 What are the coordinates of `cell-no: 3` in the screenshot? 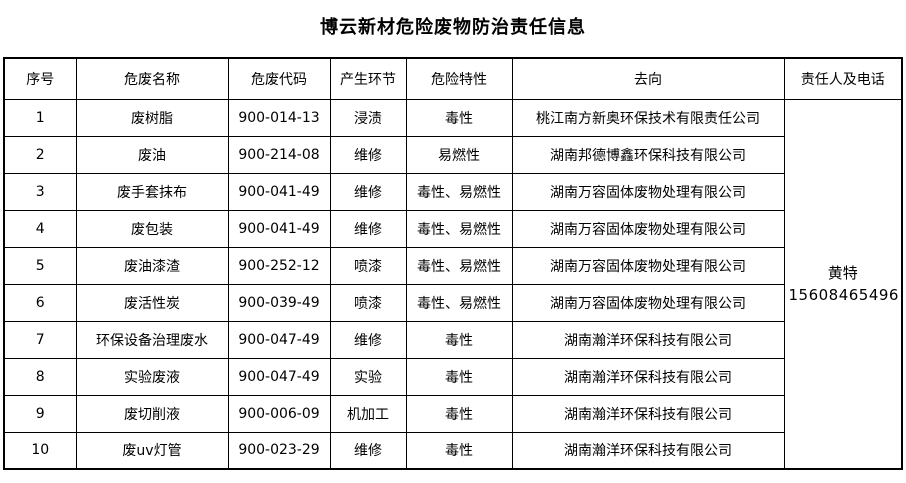 It's located at (40, 191).